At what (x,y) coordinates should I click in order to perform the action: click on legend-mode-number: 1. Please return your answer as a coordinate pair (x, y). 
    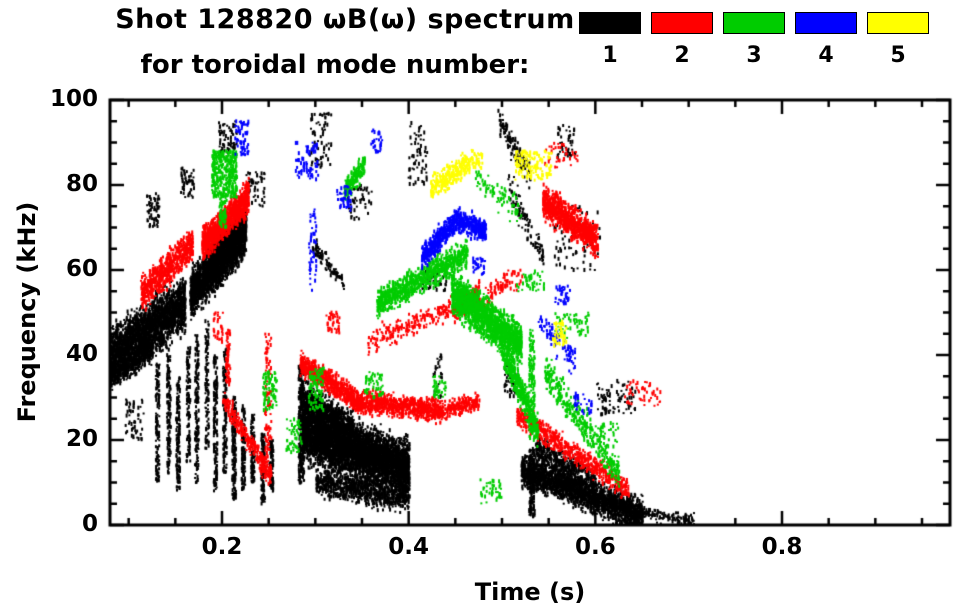
    Looking at the image, I should click on (610, 55).